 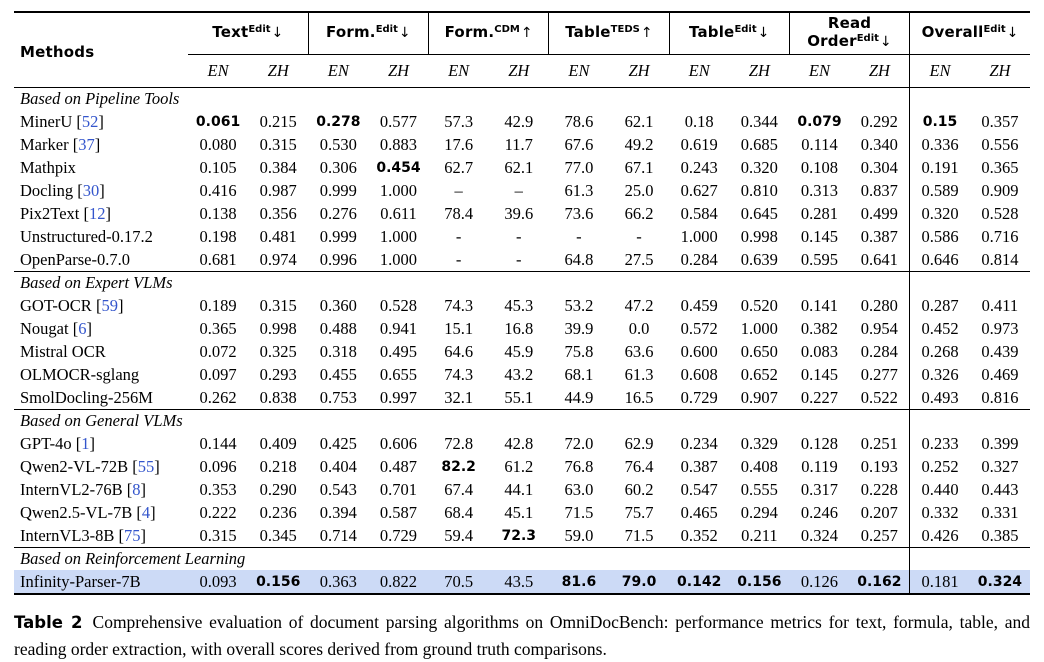 I want to click on value-cell: 0.814, so click(x=1000, y=259).